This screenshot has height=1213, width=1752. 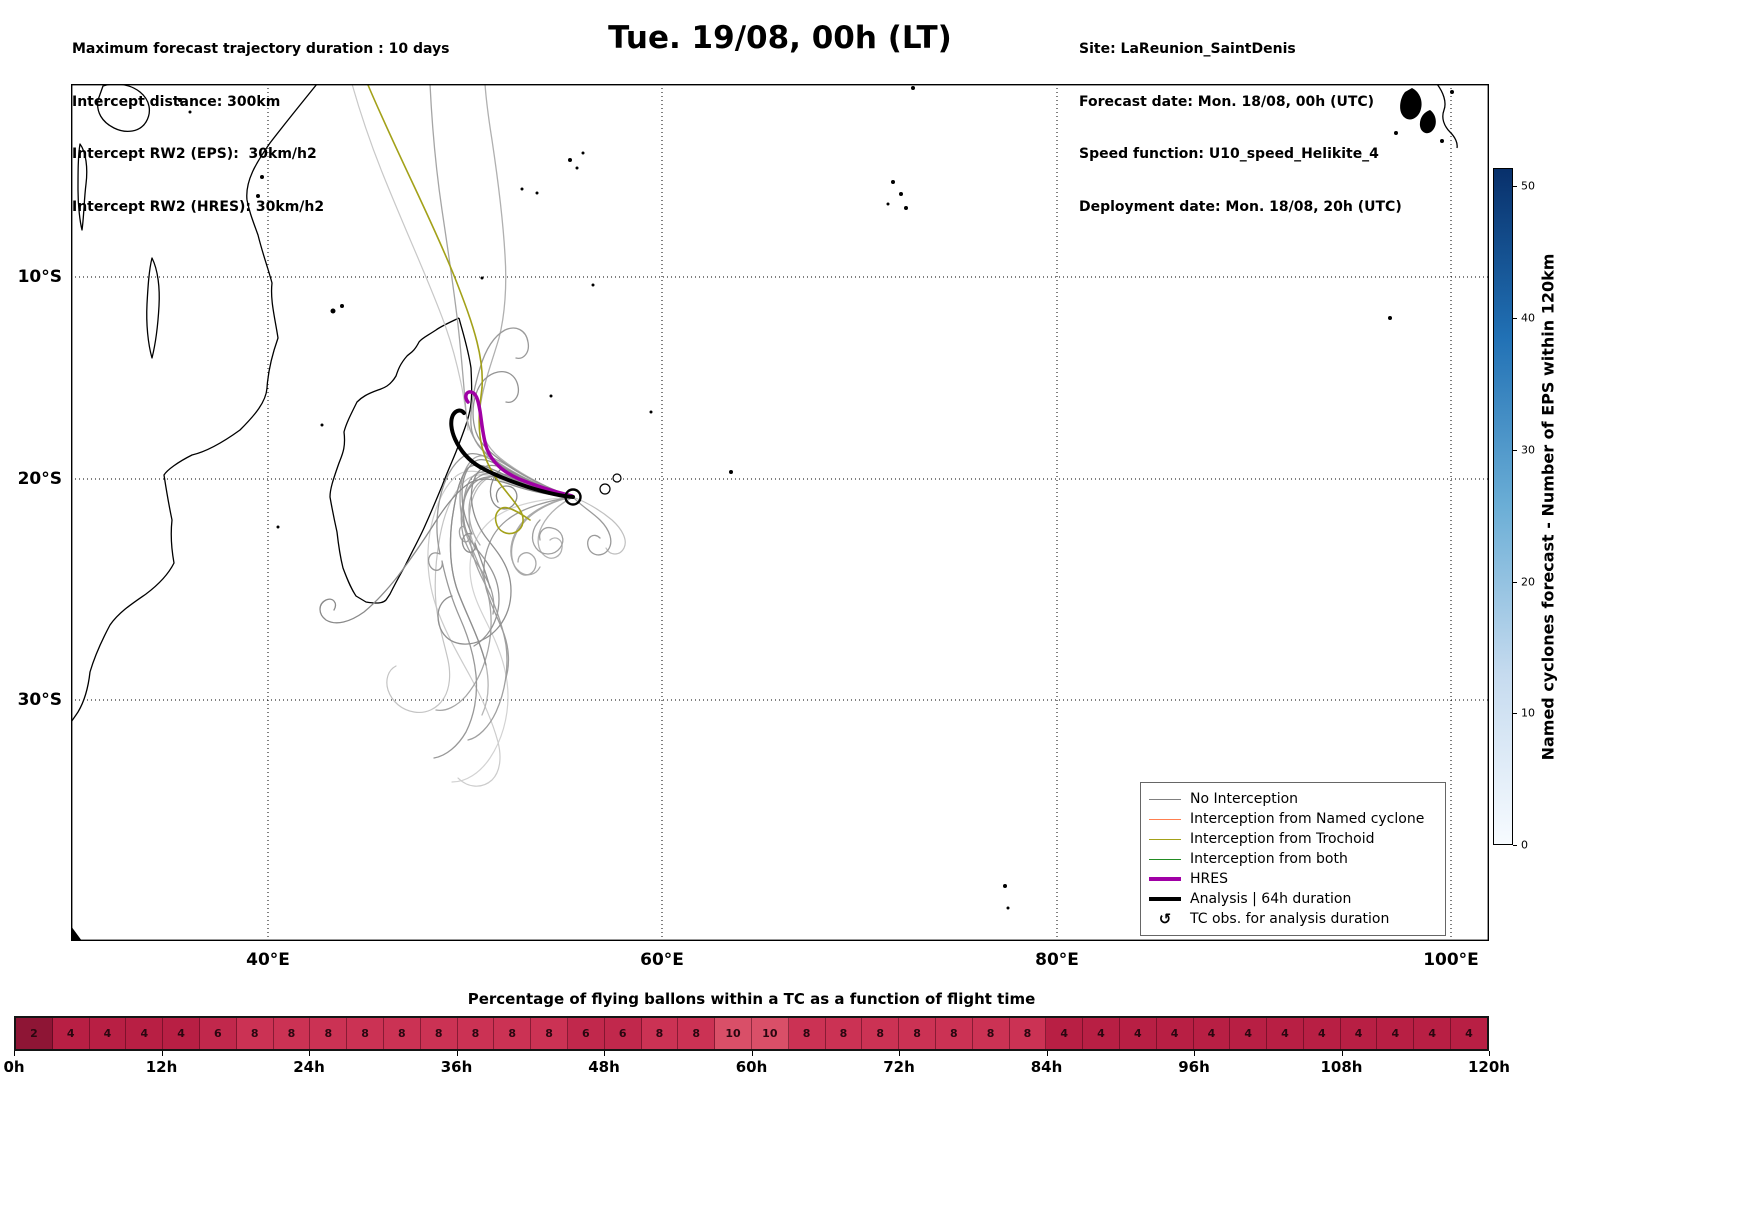 I want to click on y-tick-label: 20°S, so click(x=39, y=479).